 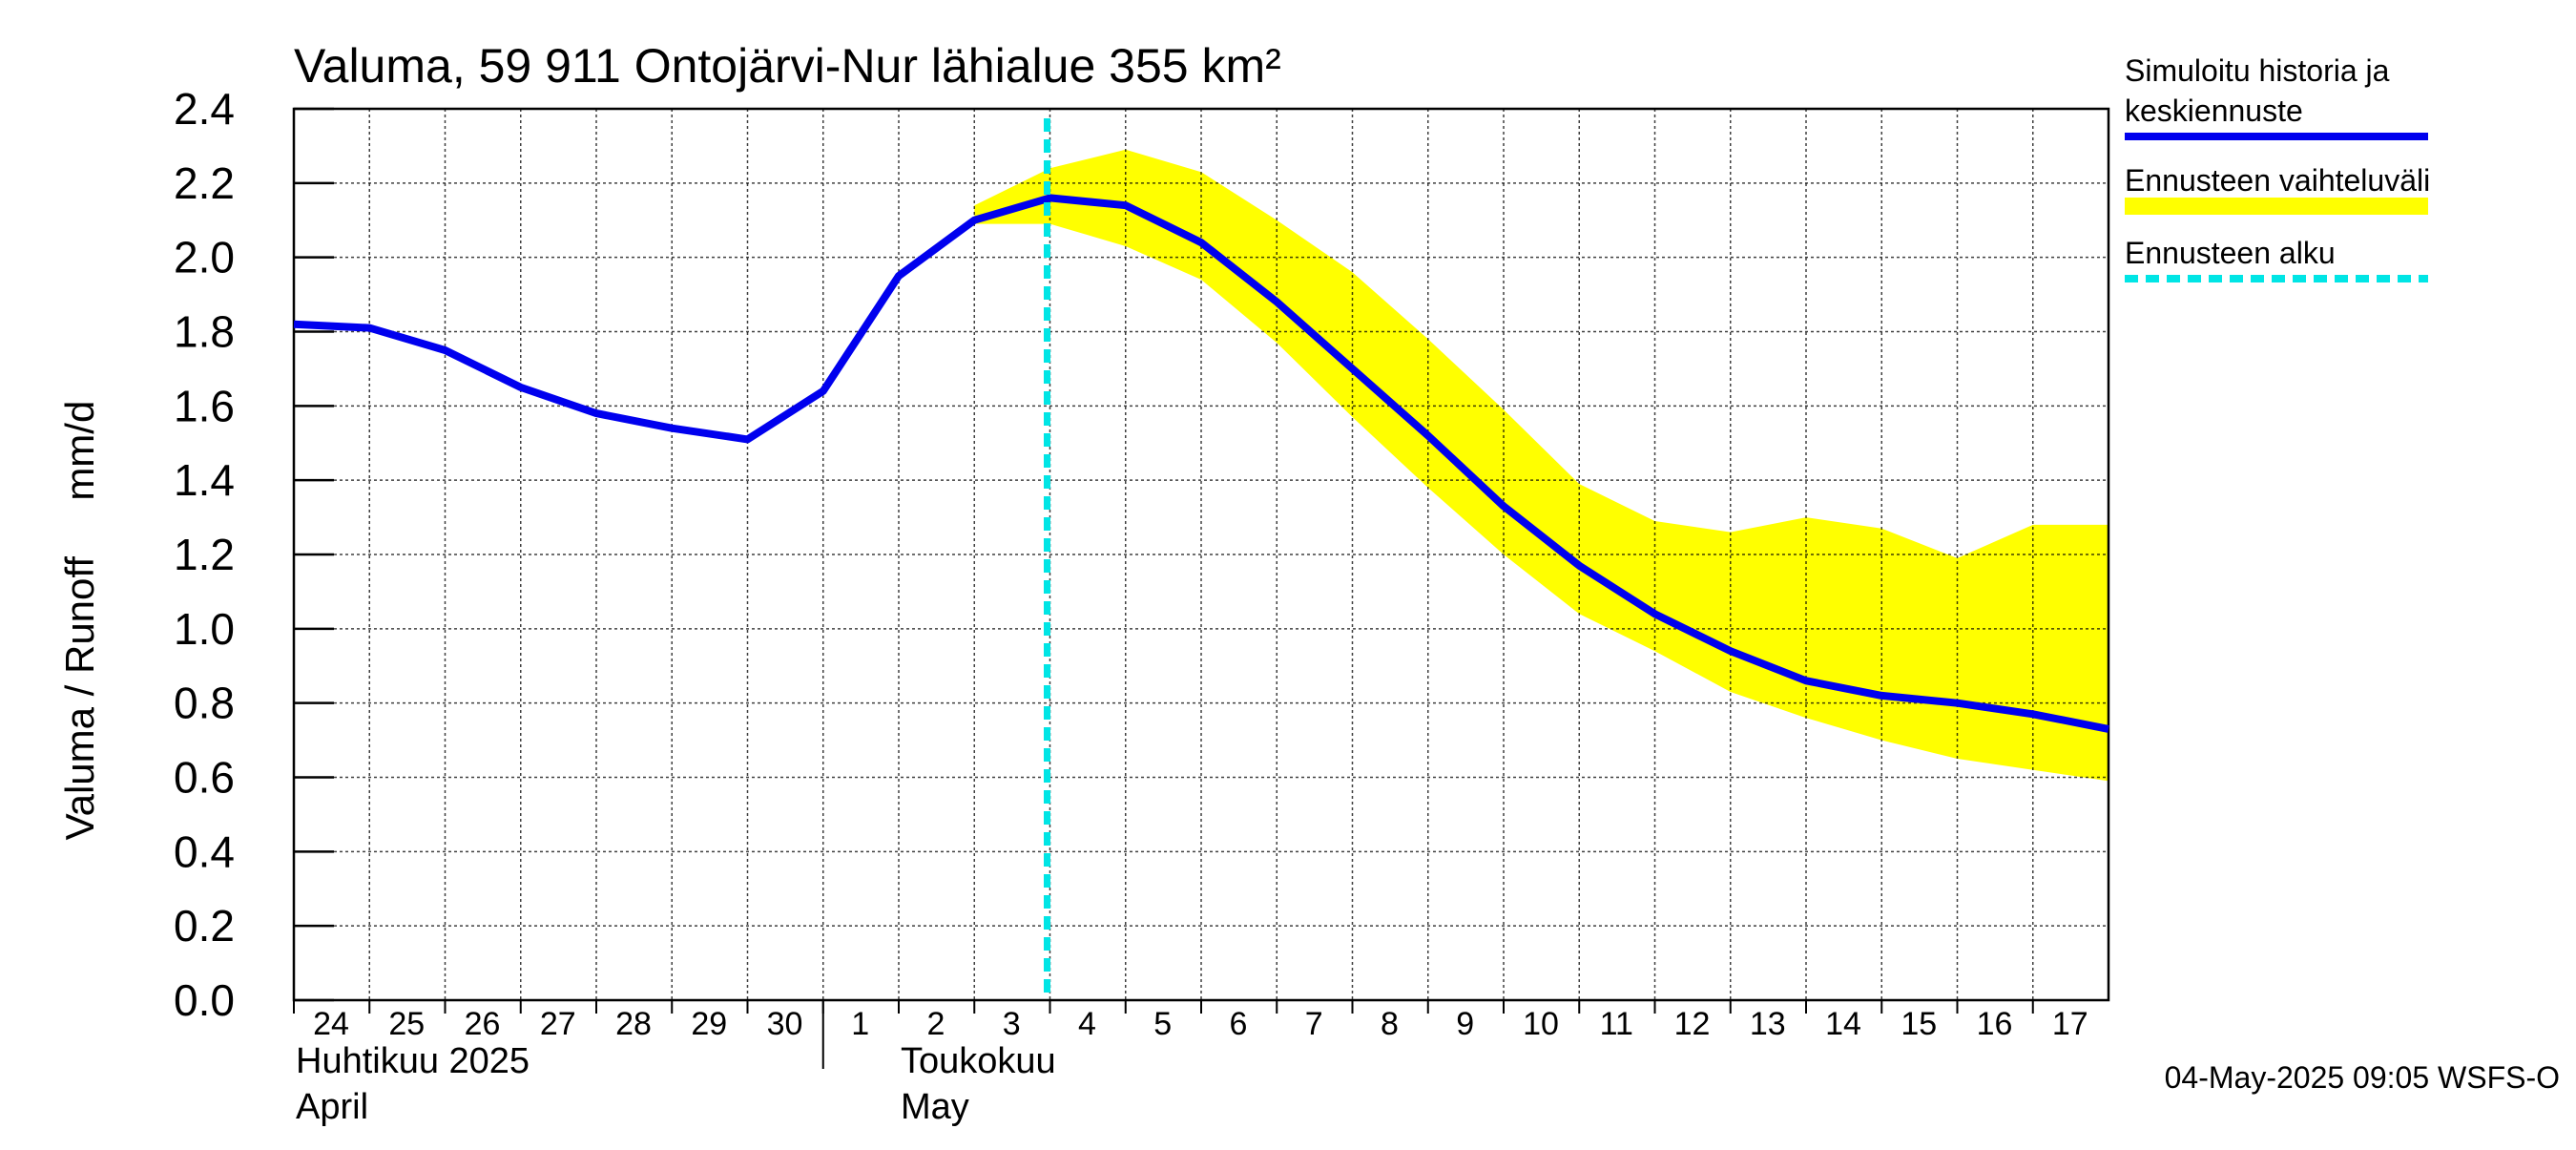 I want to click on x-tick-label: 29, so click(x=709, y=1024).